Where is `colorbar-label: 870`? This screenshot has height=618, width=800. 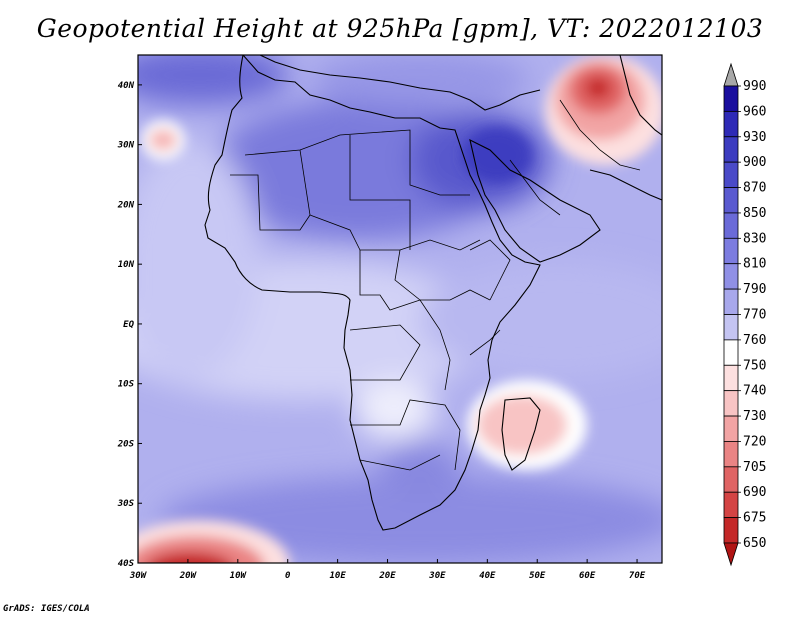 colorbar-label: 870 is located at coordinates (754, 188).